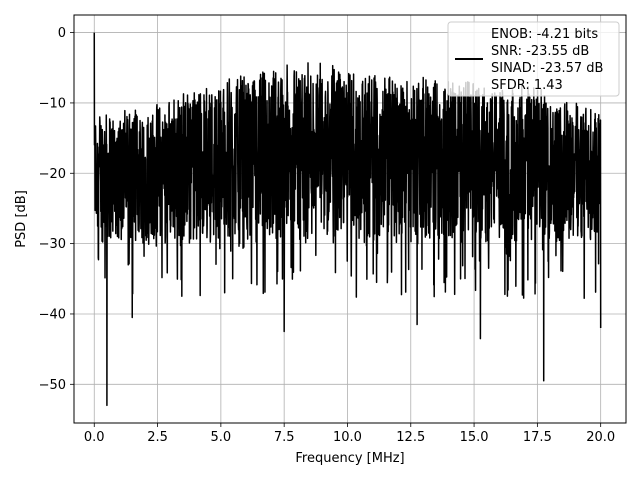 This screenshot has width=640, height=480. Describe the element at coordinates (221, 437) in the screenshot. I see `x-tick-label: 5.0` at that location.